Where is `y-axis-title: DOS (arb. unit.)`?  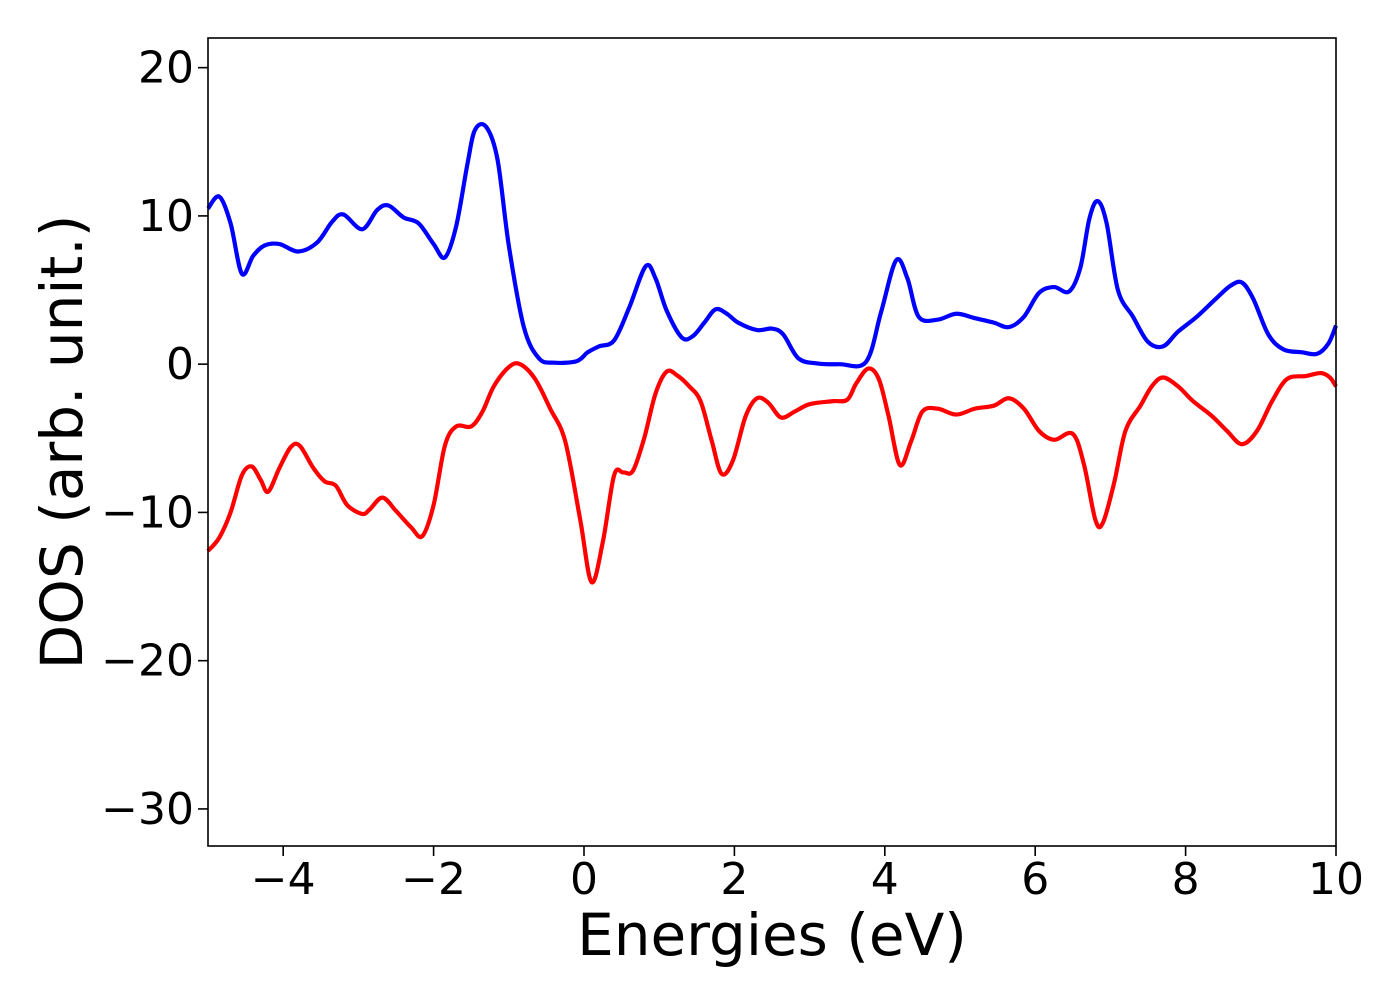
y-axis-title: DOS (arb. unit.) is located at coordinates (62, 442).